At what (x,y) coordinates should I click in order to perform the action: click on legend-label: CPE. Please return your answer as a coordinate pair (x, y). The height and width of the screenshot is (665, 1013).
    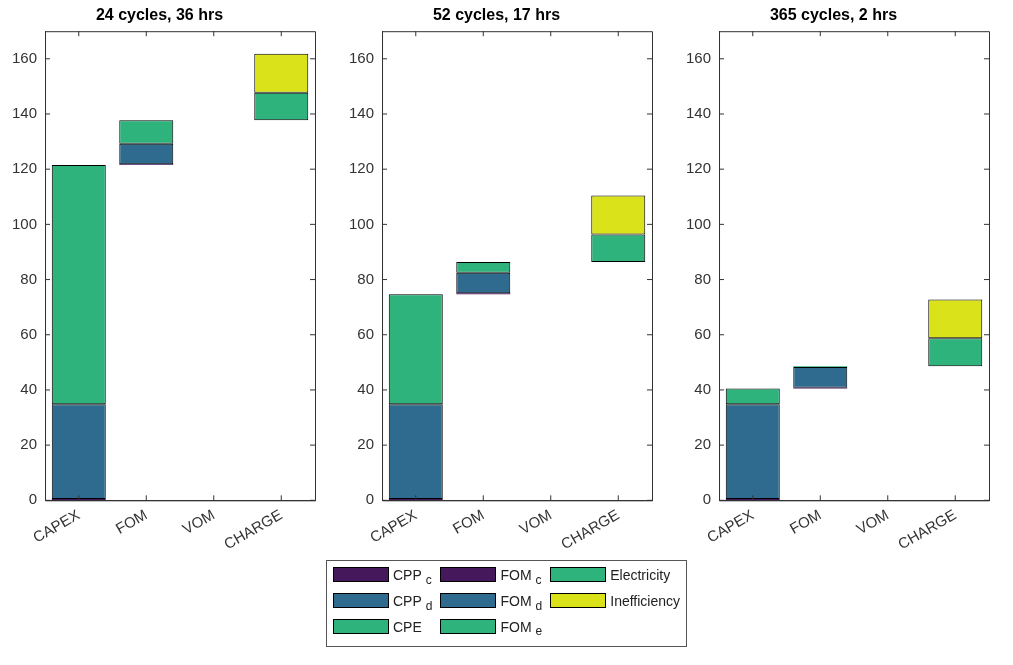
    Looking at the image, I should click on (407, 626).